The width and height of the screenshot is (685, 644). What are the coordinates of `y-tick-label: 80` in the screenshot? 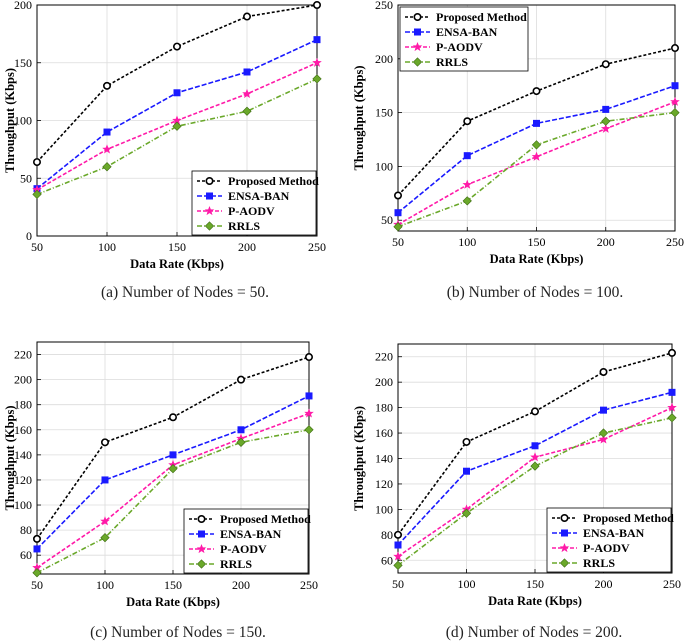 It's located at (387, 535).